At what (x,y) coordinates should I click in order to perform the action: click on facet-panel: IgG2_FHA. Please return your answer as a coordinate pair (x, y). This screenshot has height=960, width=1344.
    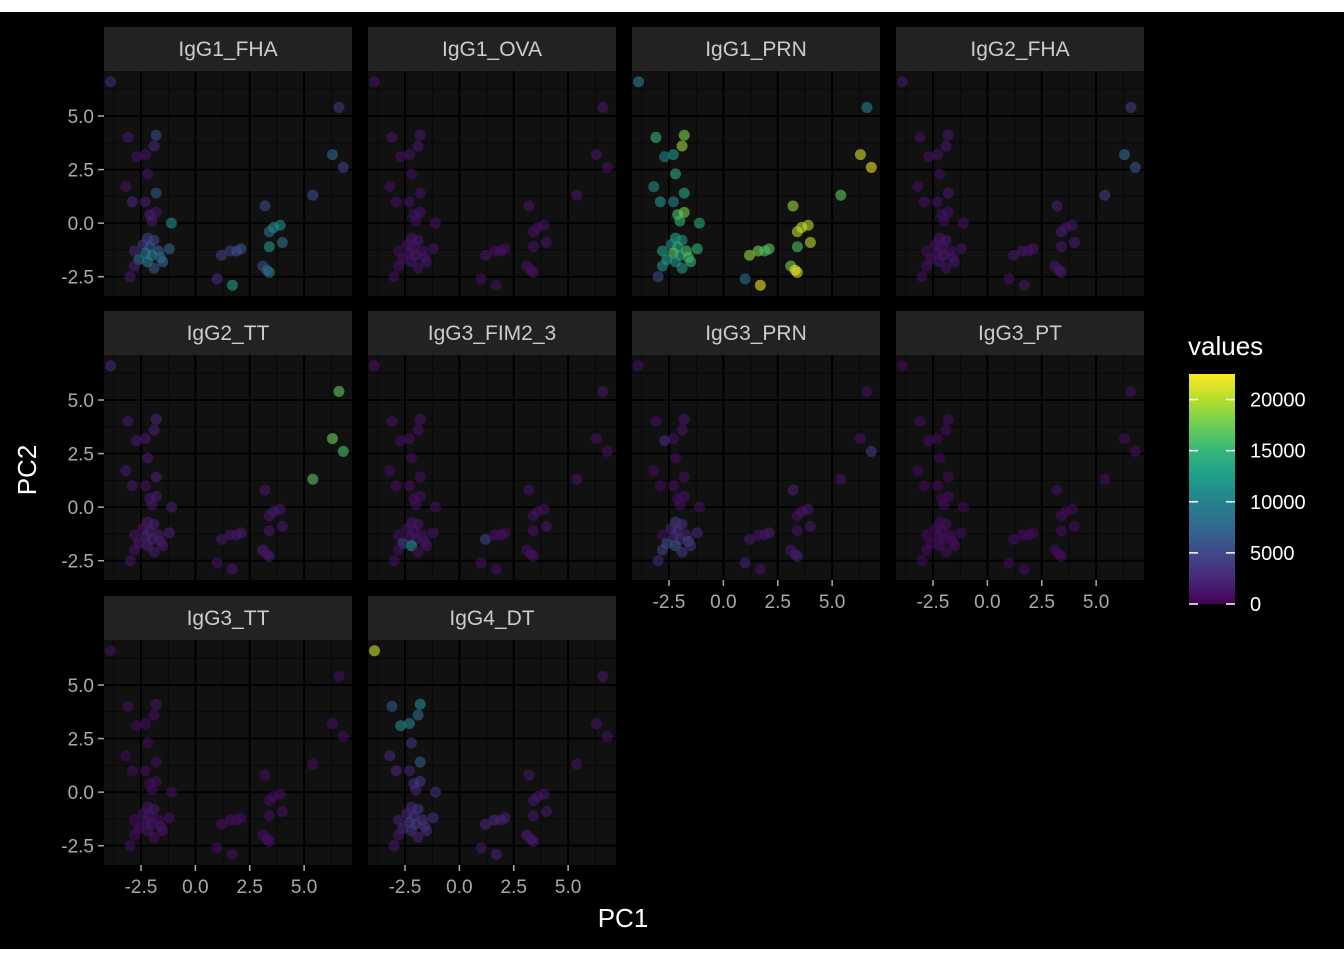
    Looking at the image, I should click on (1020, 161).